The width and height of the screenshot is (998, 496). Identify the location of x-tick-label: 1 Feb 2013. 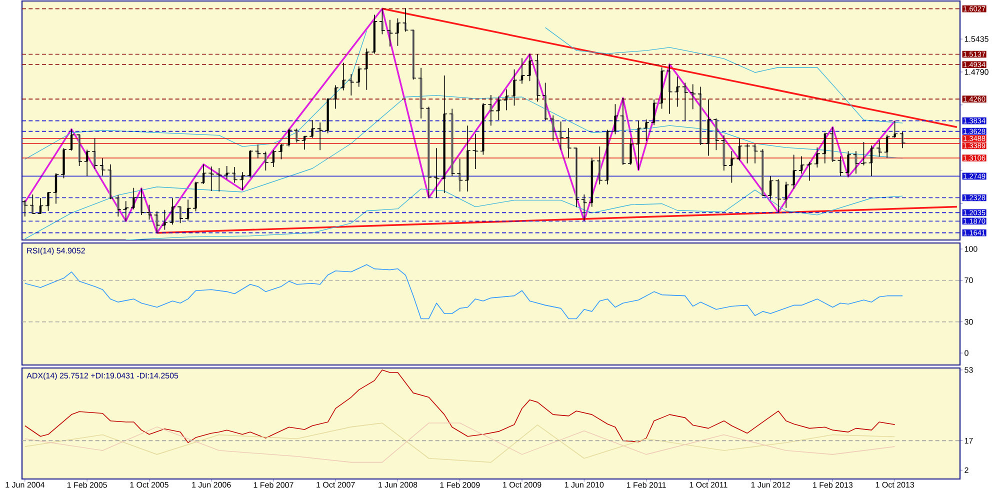
(833, 485).